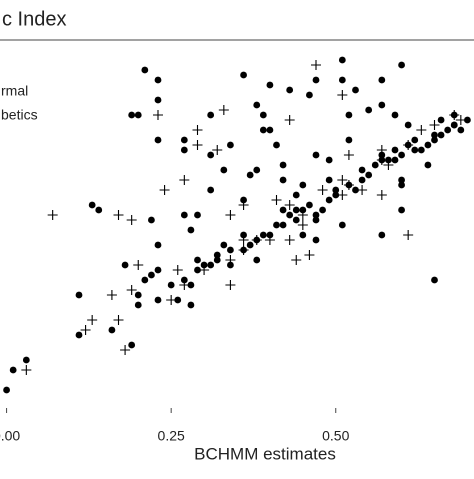 This screenshot has height=479, width=474. I want to click on x-tick-label: 0.25, so click(171, 436).